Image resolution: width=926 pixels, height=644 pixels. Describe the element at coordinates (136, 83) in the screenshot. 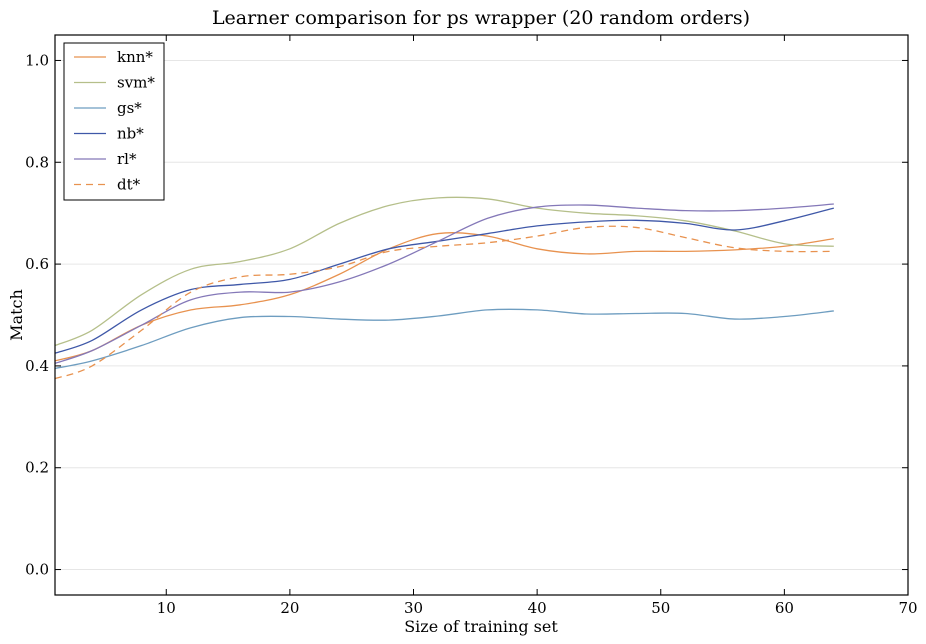

I see `legend-label: svm*` at that location.